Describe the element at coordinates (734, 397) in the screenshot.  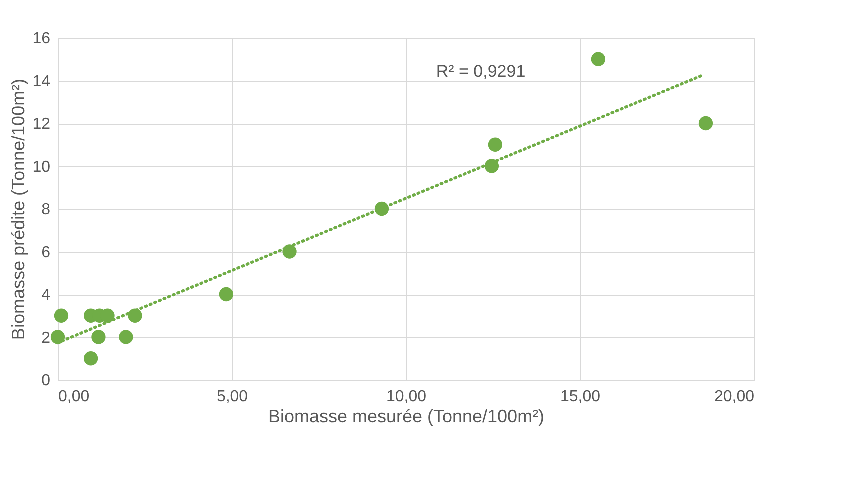
I see `x-tick-label: 20,00` at that location.